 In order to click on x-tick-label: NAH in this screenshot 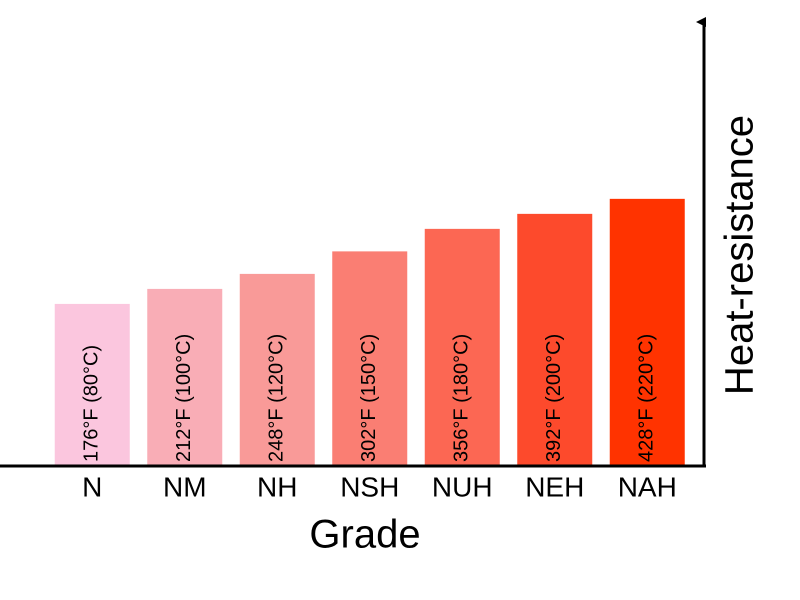, I will do `click(647, 486)`.